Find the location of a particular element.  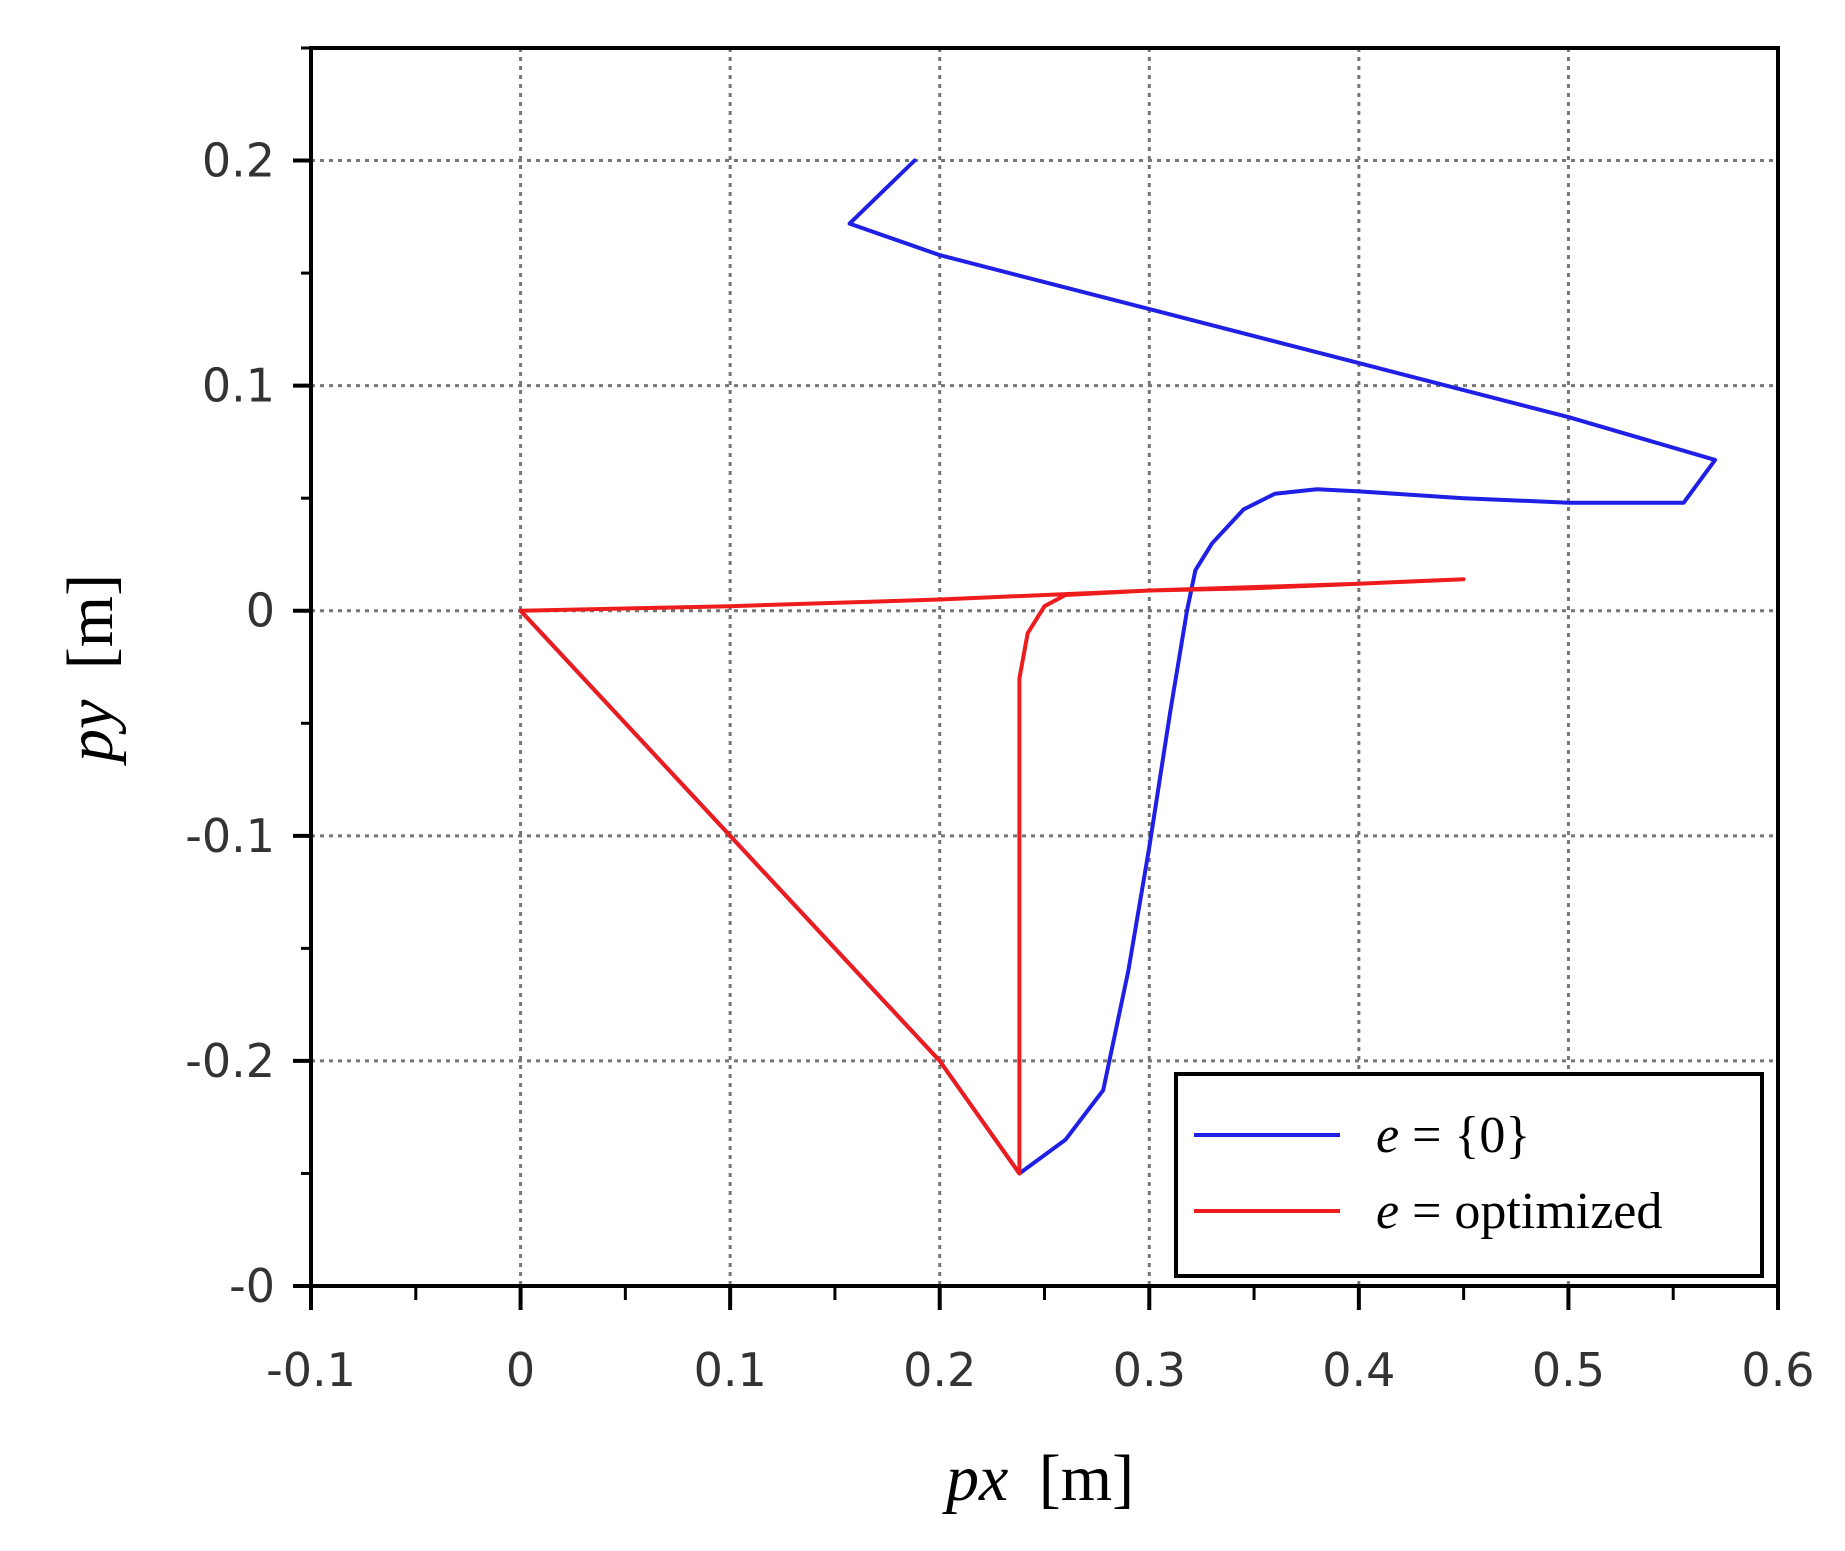

x-tick-label: 0.4 is located at coordinates (1358, 1370).